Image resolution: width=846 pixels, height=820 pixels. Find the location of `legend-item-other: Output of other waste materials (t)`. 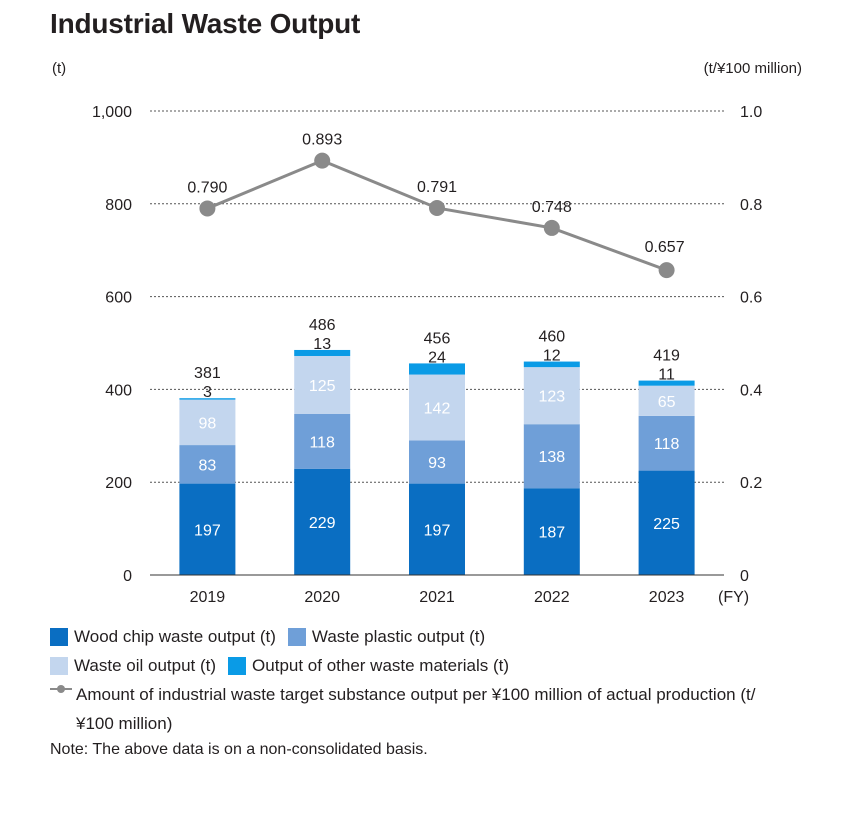

legend-item-other: Output of other waste materials (t) is located at coordinates (368, 665).